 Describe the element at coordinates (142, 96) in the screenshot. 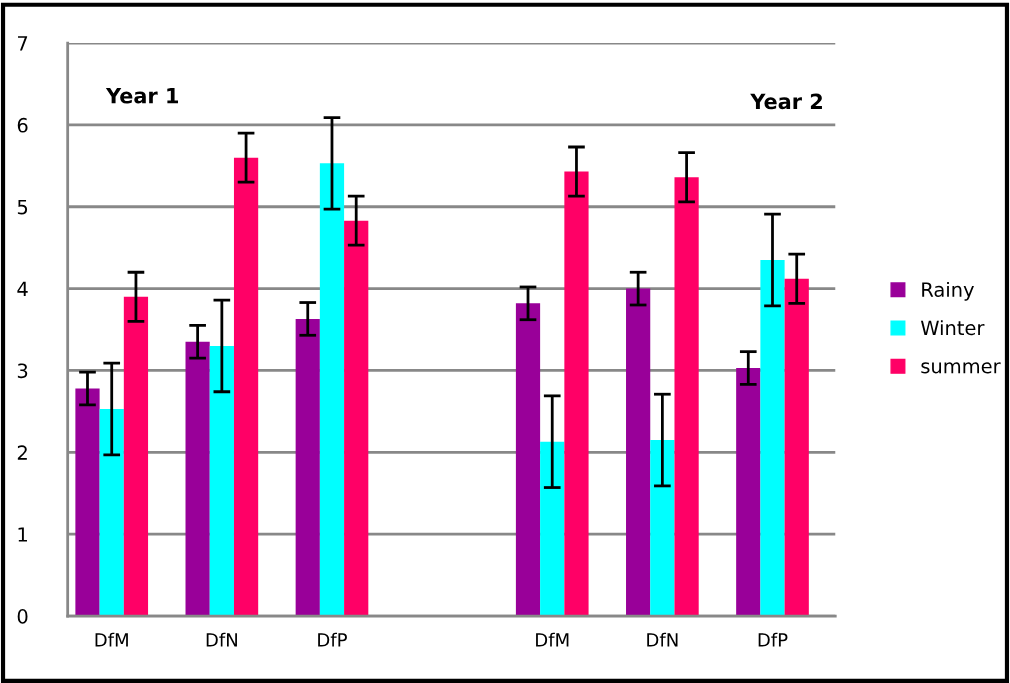

I see `annotation: Year 1` at that location.